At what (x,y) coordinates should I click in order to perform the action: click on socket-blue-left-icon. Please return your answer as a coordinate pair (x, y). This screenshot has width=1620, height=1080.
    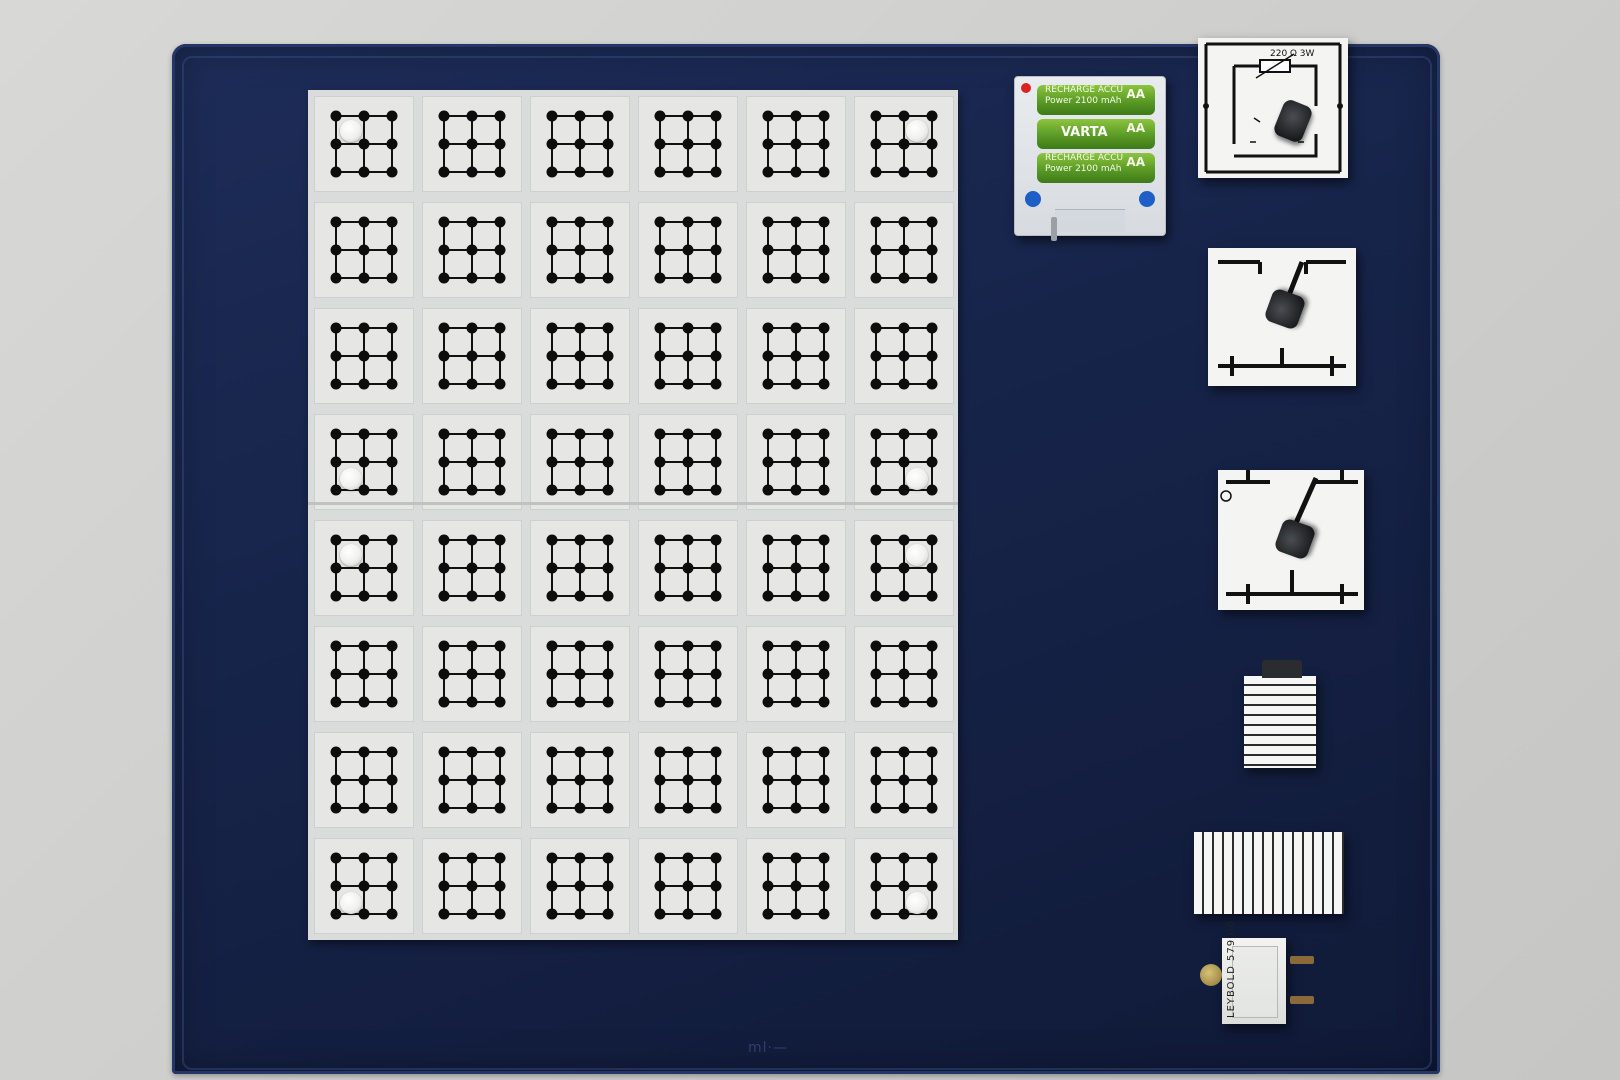
    Looking at the image, I should click on (1033, 199).